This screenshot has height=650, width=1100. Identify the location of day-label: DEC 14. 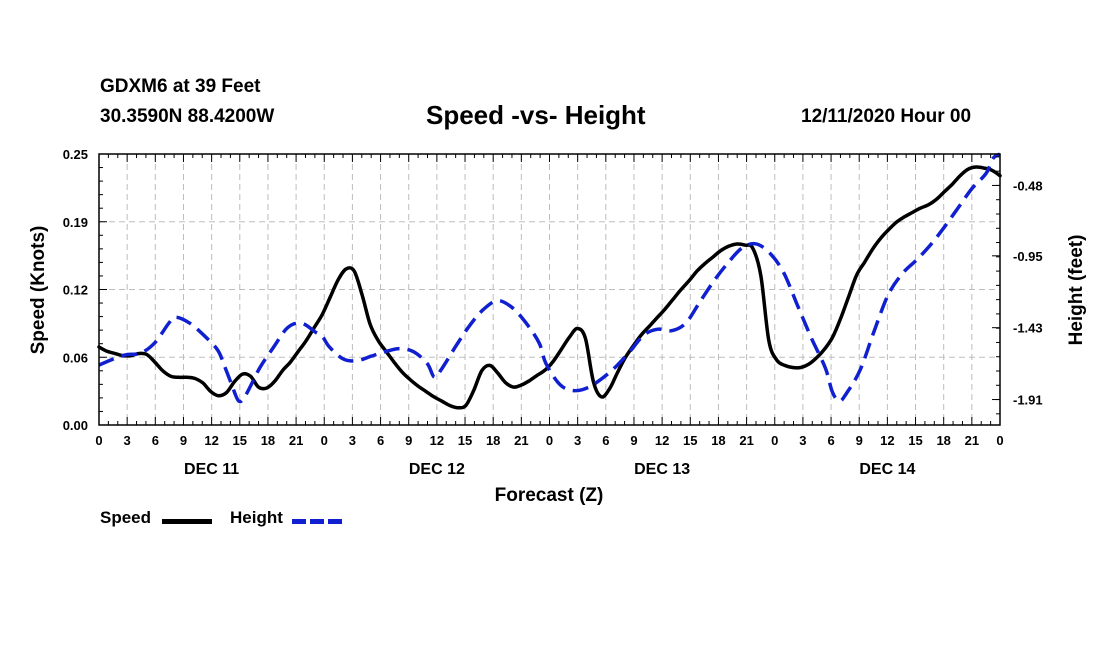
(887, 469).